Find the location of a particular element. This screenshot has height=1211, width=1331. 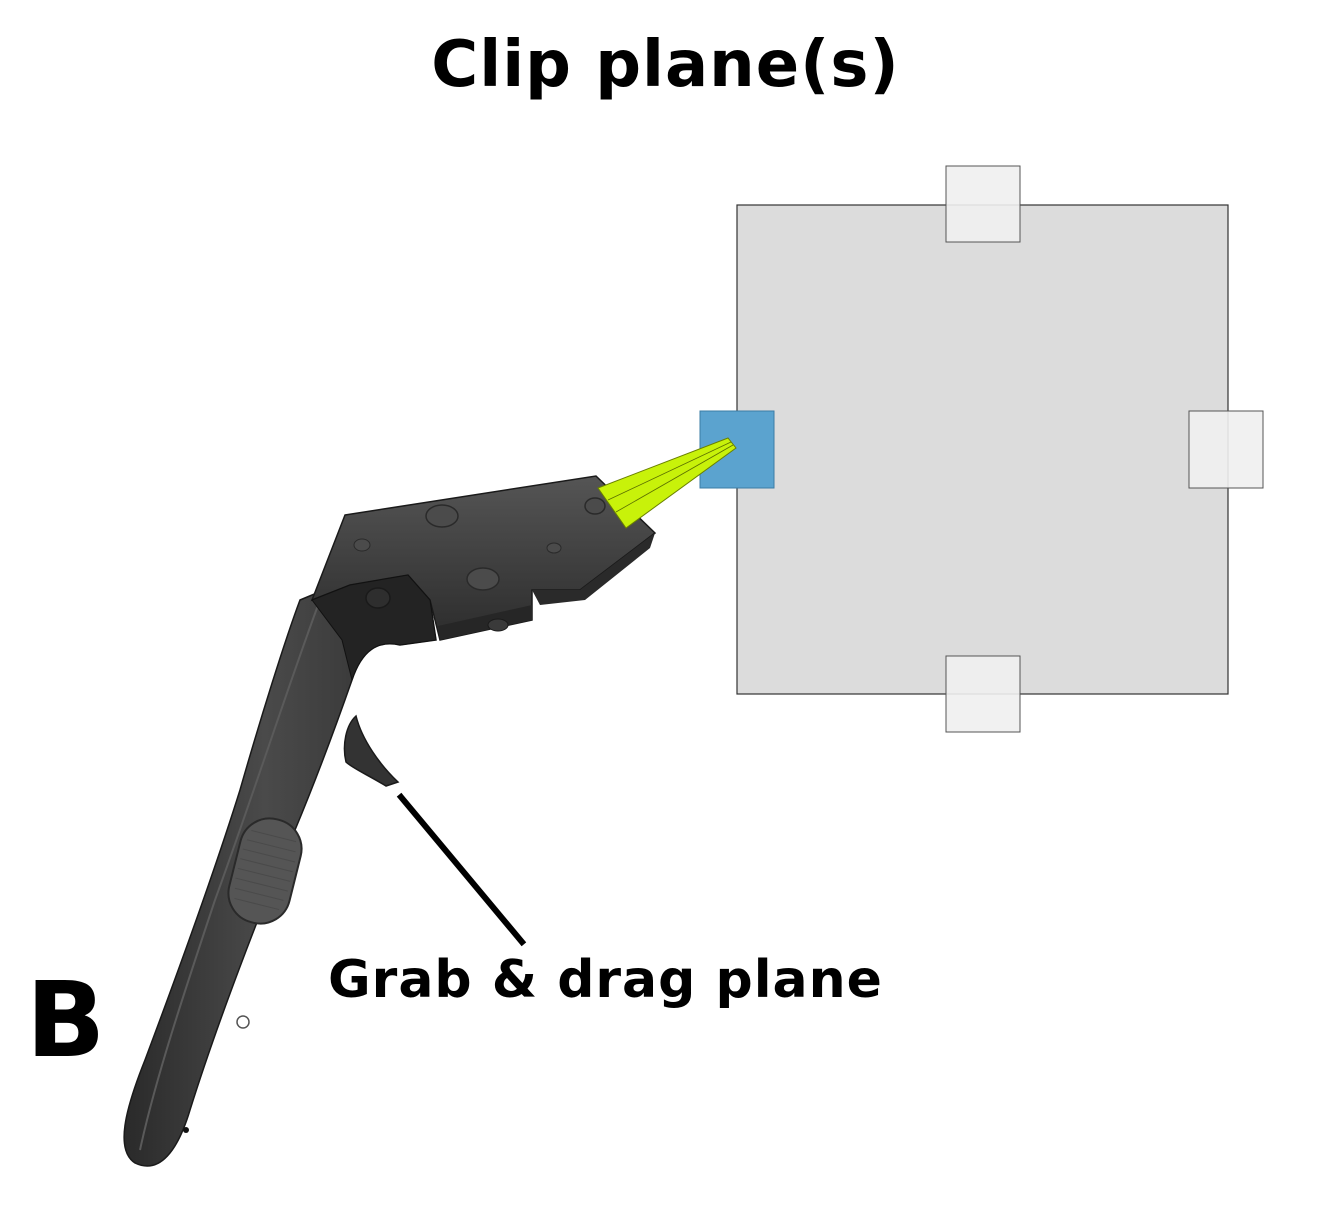

clip-plane-handle-top is located at coordinates (983, 204).